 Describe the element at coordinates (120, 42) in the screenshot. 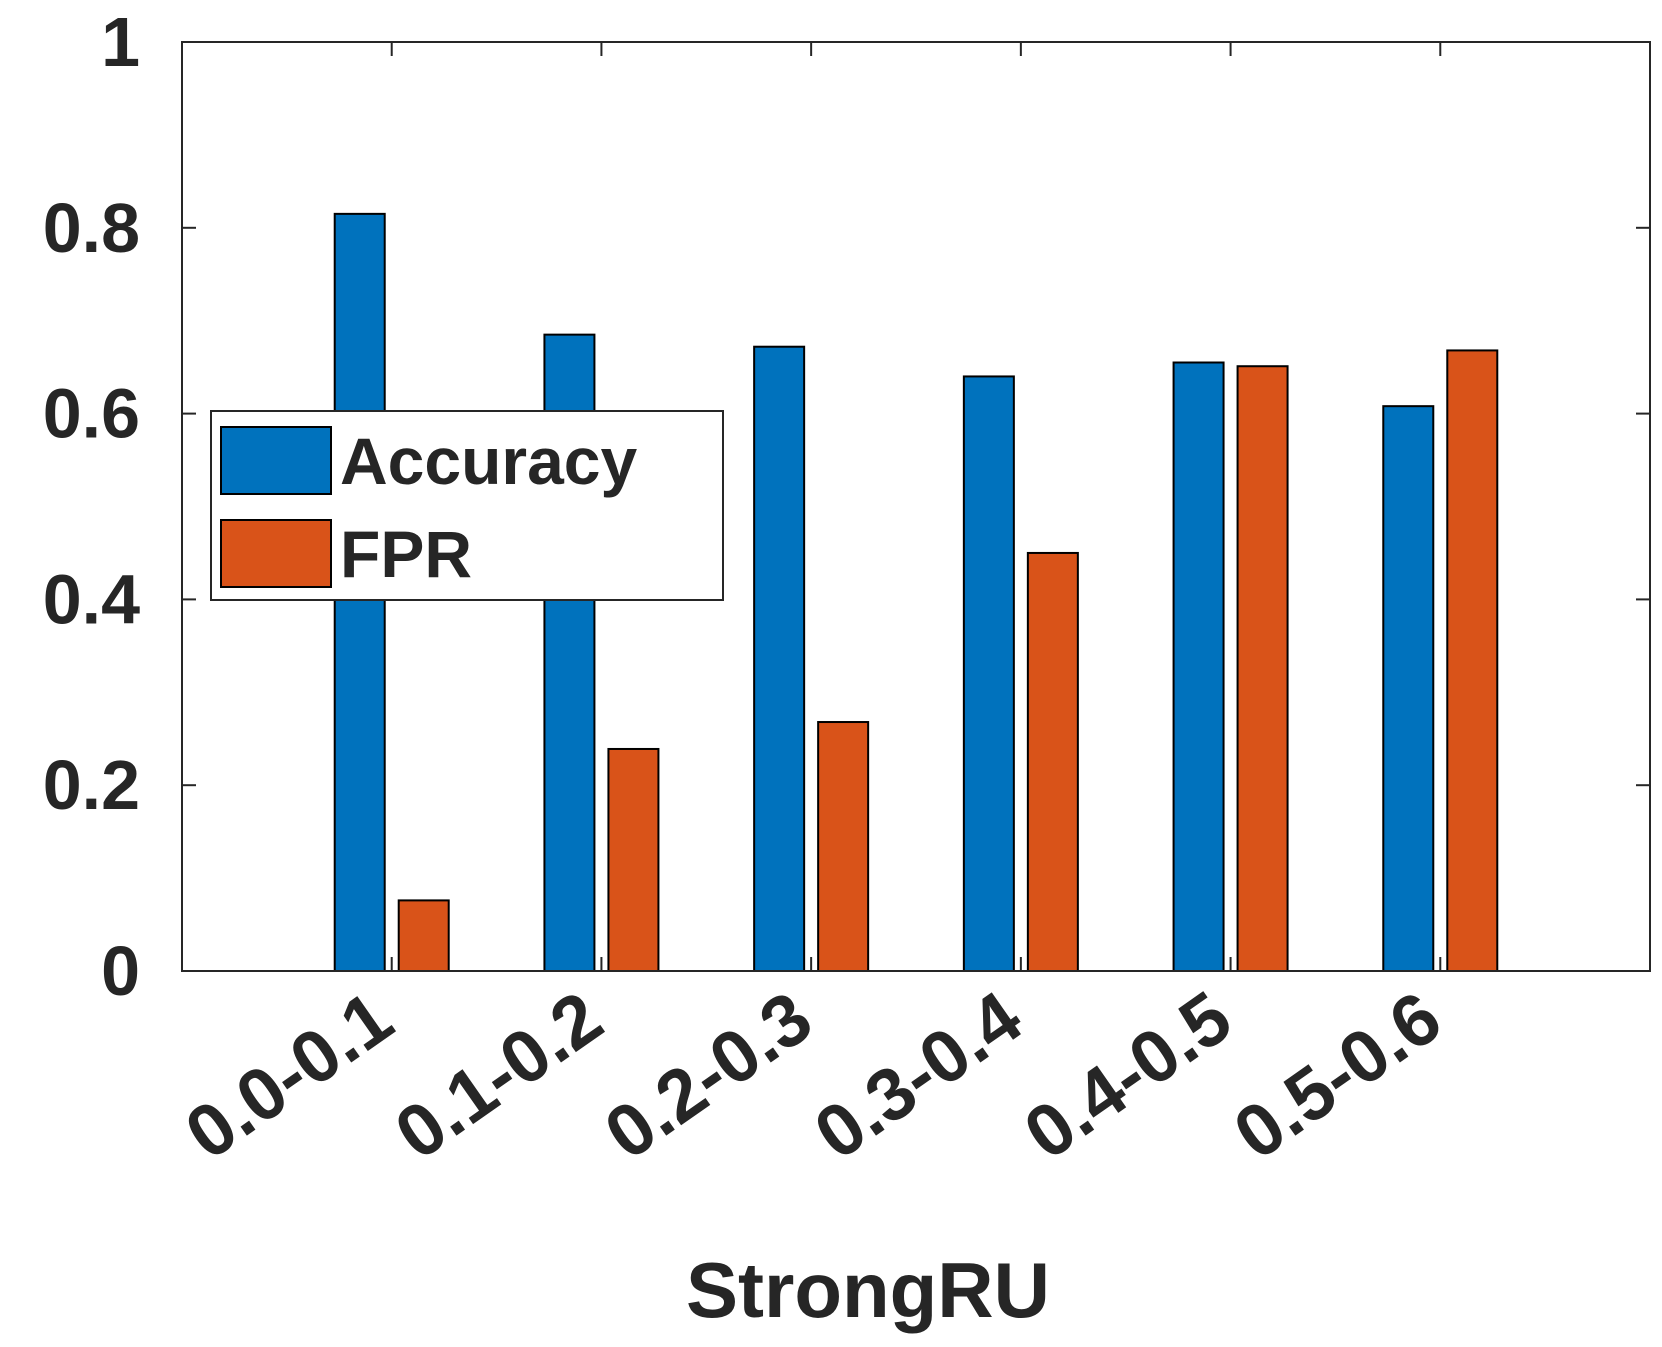

I see `y-tick-label: 1` at that location.